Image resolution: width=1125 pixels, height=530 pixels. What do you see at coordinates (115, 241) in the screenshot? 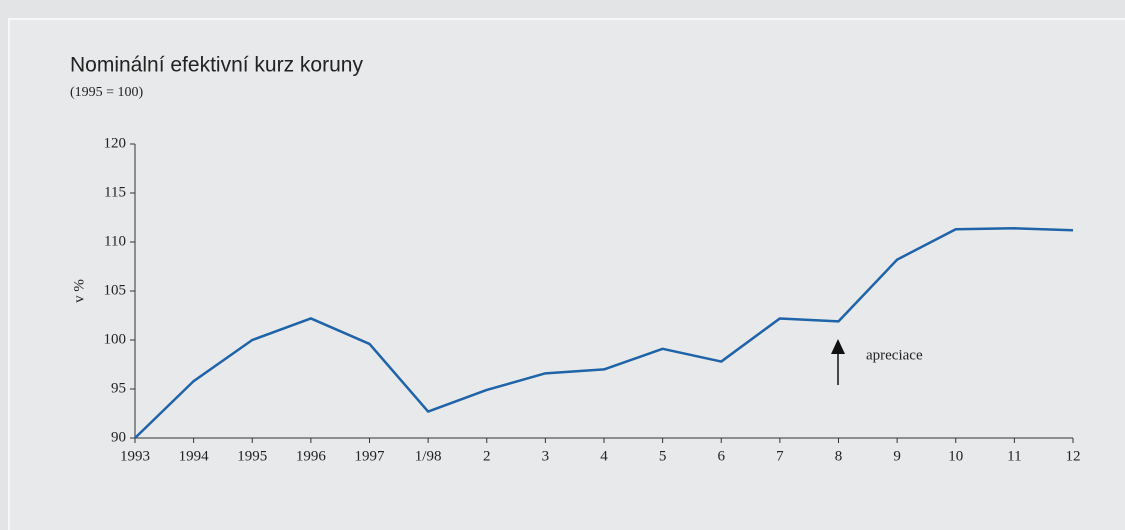
I see `y-tick-label: 110` at bounding box center [115, 241].